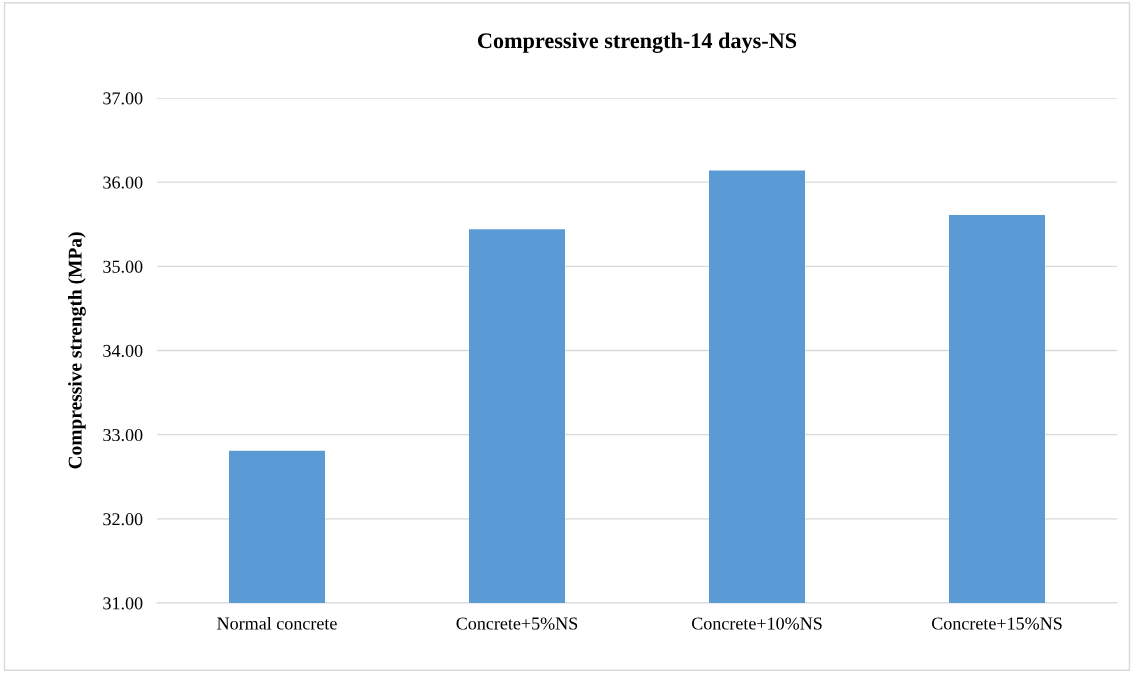 Image resolution: width=1134 pixels, height=673 pixels. What do you see at coordinates (517, 623) in the screenshot?
I see `x-tick-label: Concrete+5%NS` at bounding box center [517, 623].